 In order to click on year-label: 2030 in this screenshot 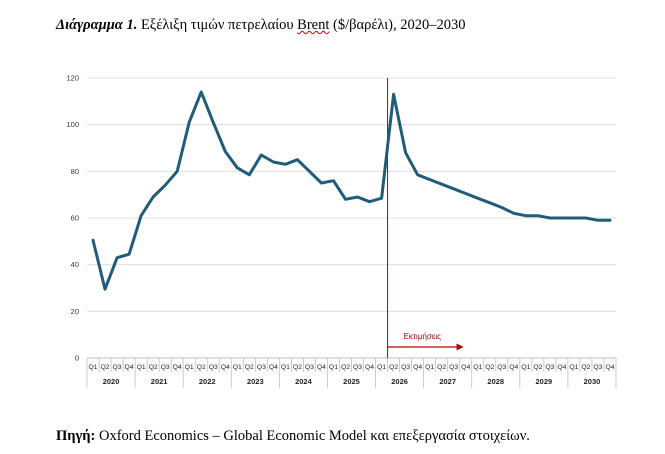, I will do `click(592, 381)`.